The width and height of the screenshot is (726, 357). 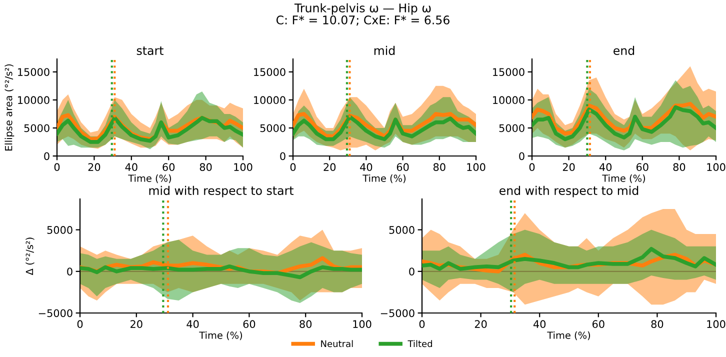 I want to click on text: C: F* = 10.07; CxE: F* = 6.56, so click(x=363, y=20).